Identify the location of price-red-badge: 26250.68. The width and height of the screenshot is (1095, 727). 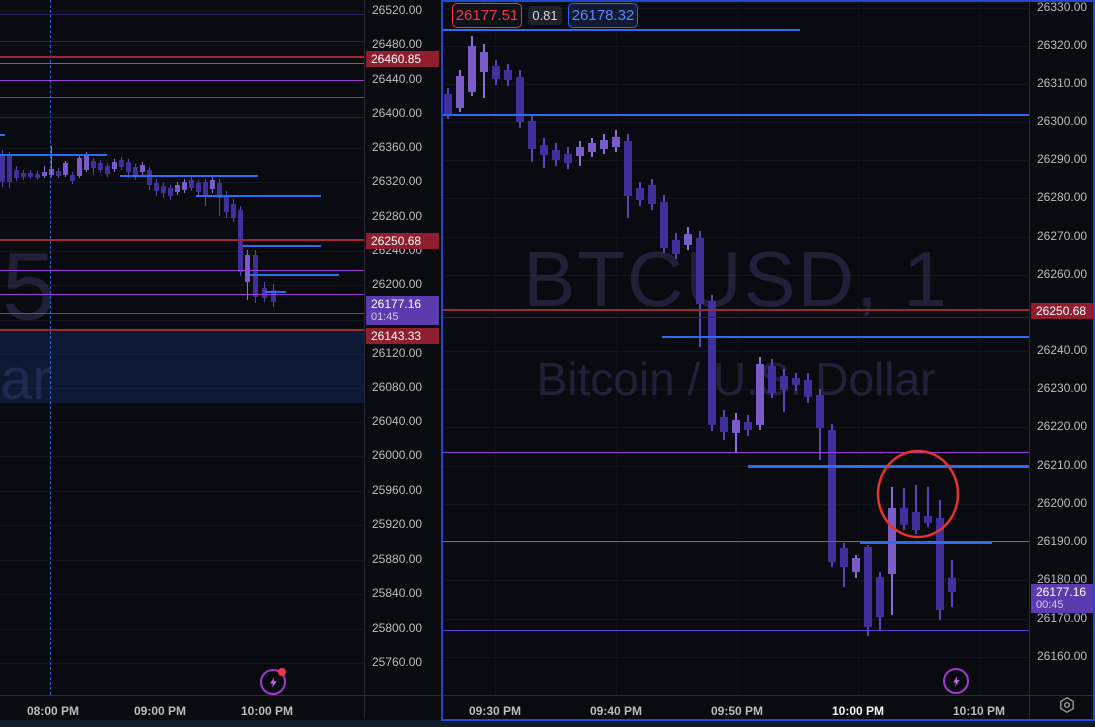
(402, 241).